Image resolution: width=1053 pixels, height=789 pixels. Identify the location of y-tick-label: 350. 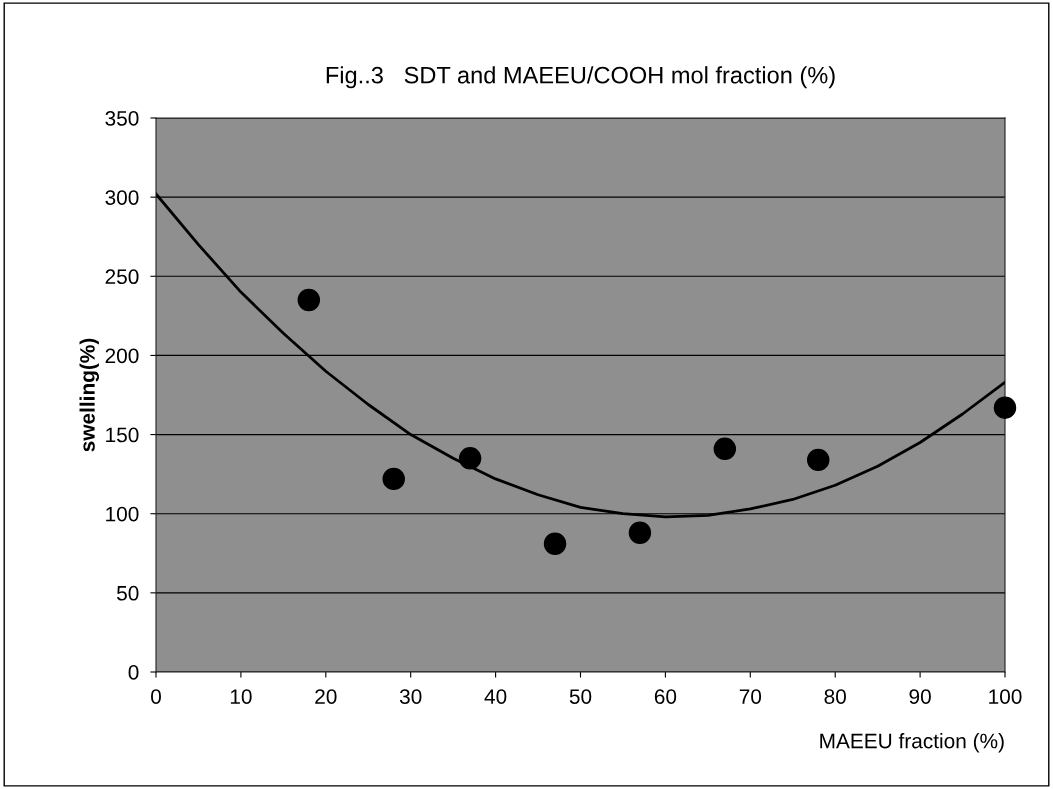
(122, 118).